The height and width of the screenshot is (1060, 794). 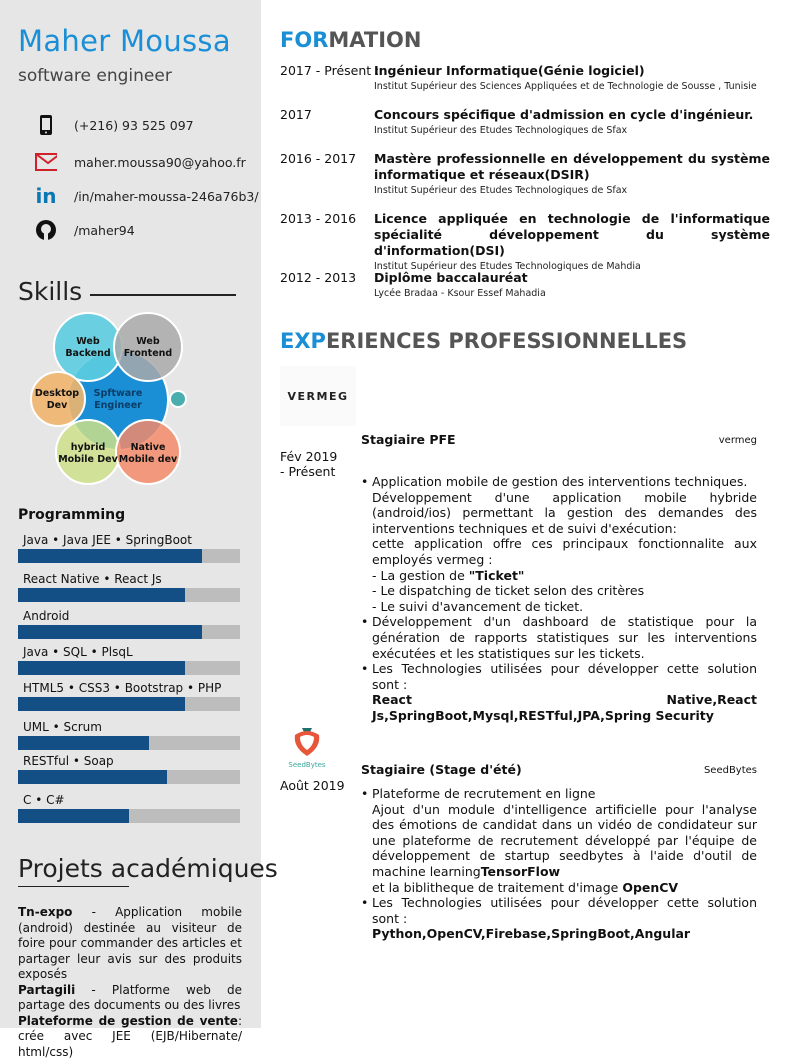 What do you see at coordinates (62, 727) in the screenshot?
I see `skill-label: UML • Scrum` at bounding box center [62, 727].